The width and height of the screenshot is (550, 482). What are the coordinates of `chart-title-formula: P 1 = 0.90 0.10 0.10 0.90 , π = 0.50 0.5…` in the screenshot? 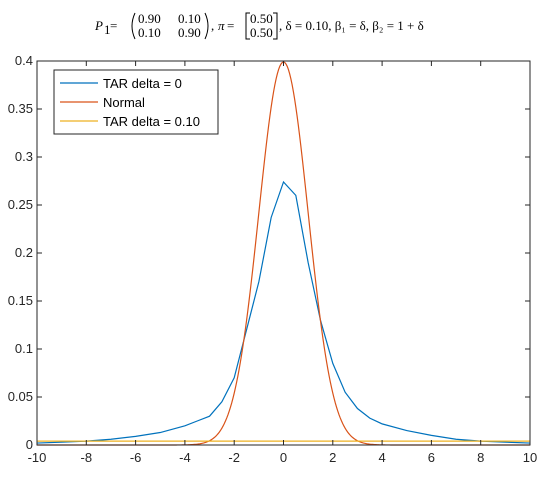 It's located at (259, 25).